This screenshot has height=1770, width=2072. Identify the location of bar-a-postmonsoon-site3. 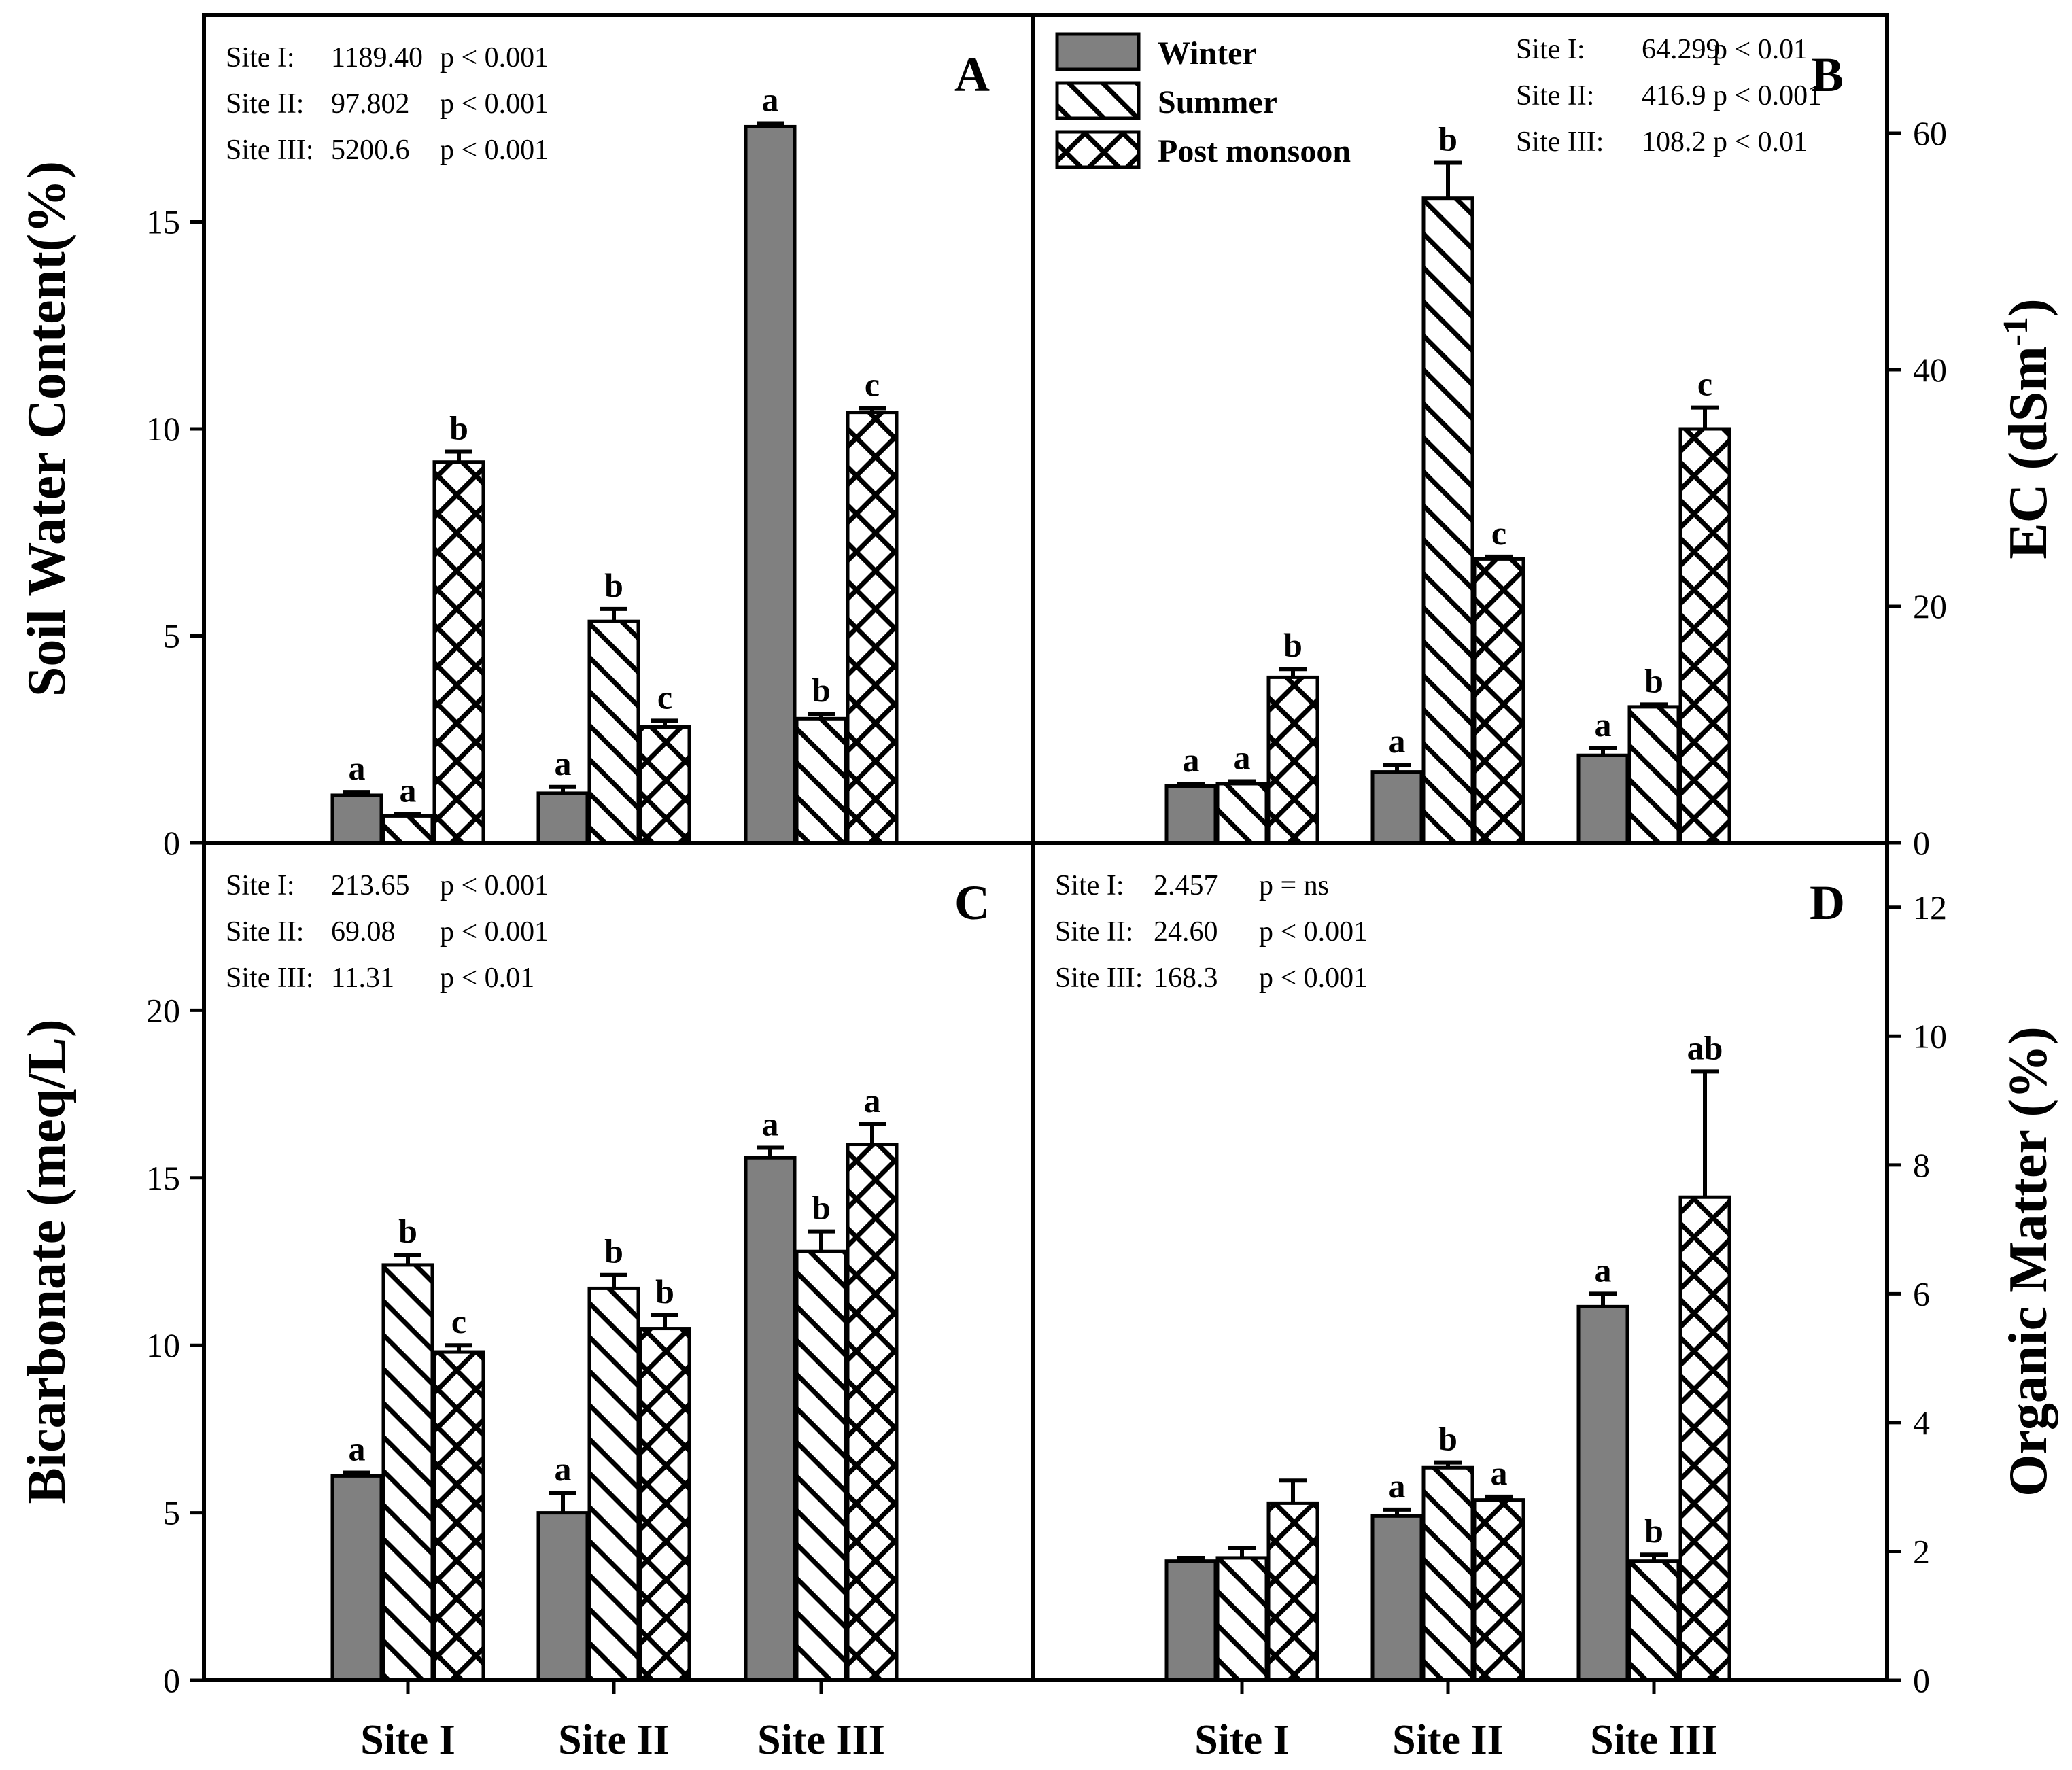
(872, 628).